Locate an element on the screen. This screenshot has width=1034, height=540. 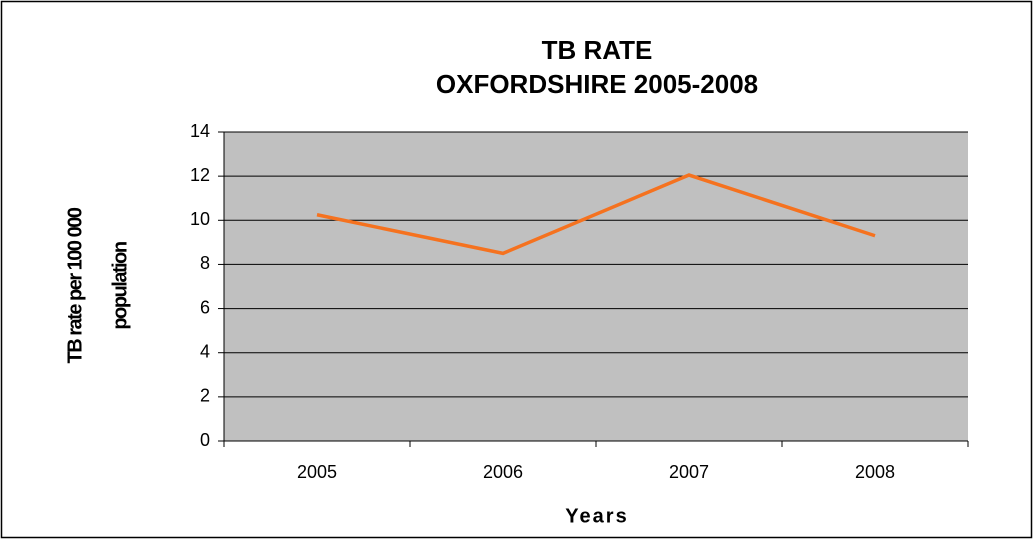
y-tick-label: 14 is located at coordinates (200, 131).